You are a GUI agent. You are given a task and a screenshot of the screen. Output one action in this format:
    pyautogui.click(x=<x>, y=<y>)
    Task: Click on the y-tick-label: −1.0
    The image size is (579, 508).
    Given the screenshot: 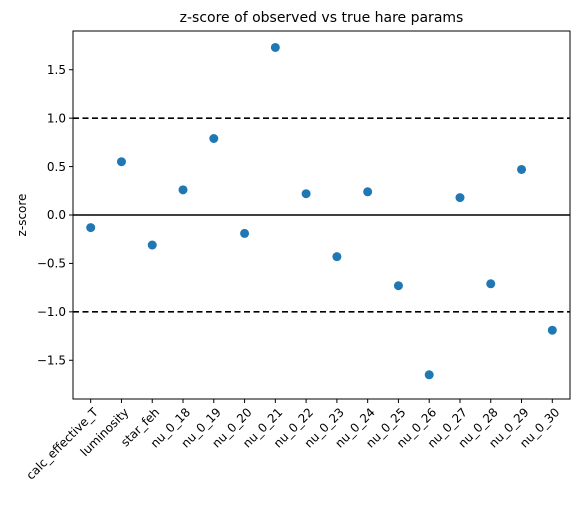 What is the action you would take?
    pyautogui.click(x=51, y=312)
    